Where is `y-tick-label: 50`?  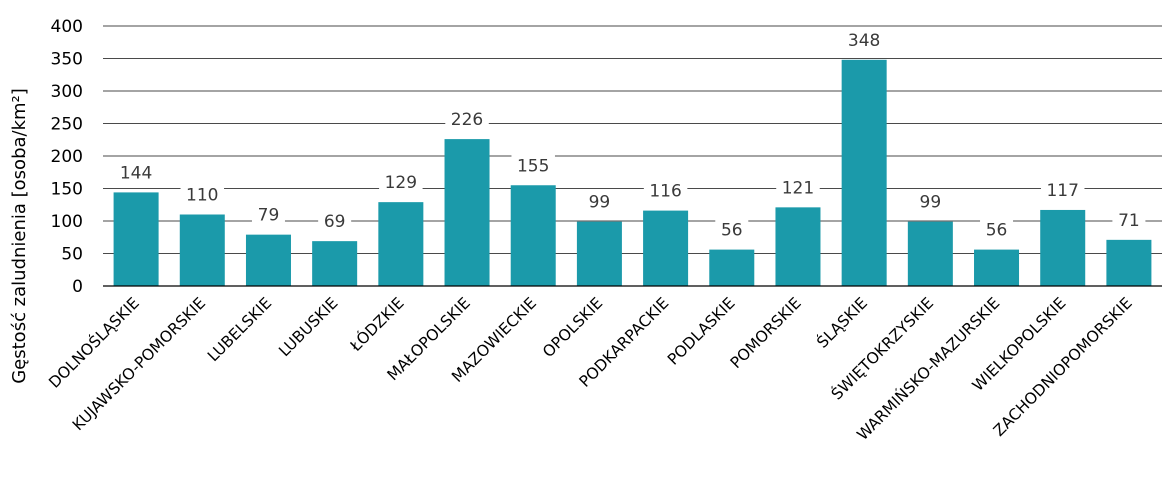
y-tick-label: 50 is located at coordinates (72, 255).